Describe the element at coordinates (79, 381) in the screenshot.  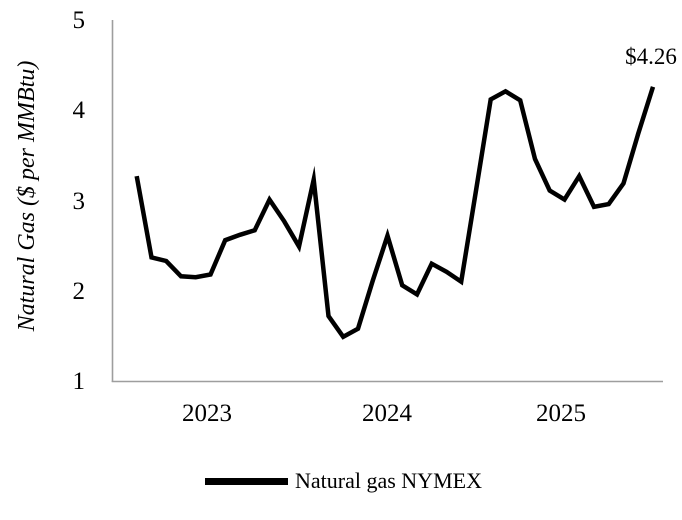
I see `y-tick-label-1: 1` at that location.